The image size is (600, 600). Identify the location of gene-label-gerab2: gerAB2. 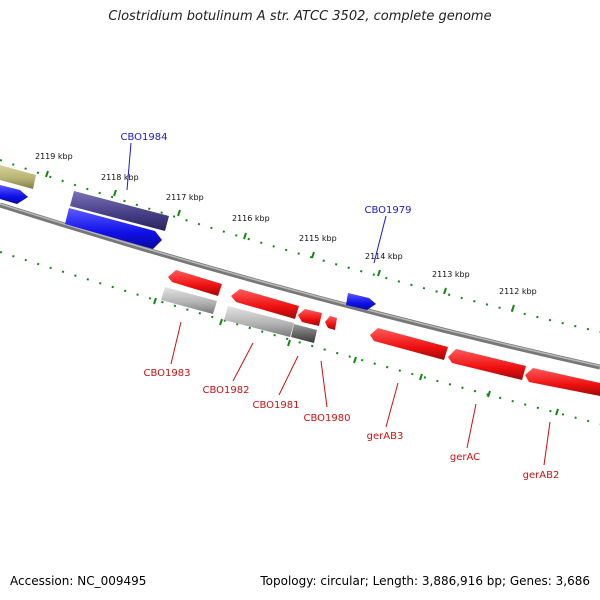
(541, 475).